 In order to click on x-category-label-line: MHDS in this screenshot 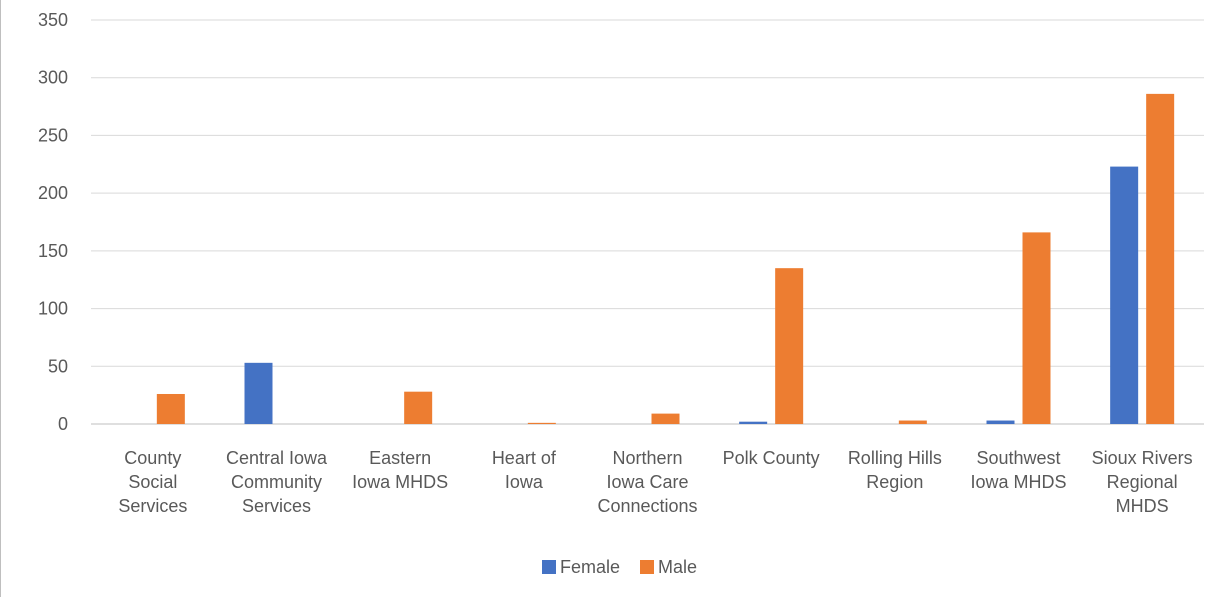, I will do `click(1142, 506)`.